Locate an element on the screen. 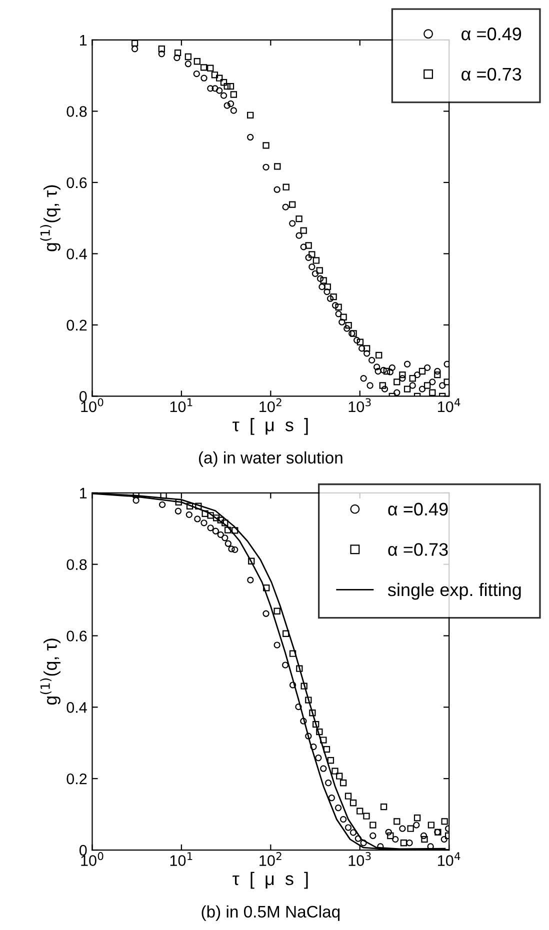 The height and width of the screenshot is (930, 549). text: (a) in water solution is located at coordinates (270, 459).